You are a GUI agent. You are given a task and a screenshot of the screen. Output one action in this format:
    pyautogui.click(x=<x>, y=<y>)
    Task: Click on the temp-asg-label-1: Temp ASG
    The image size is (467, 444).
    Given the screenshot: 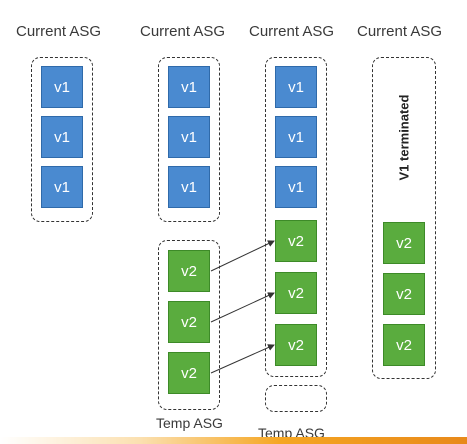 What is the action you would take?
    pyautogui.click(x=189, y=423)
    